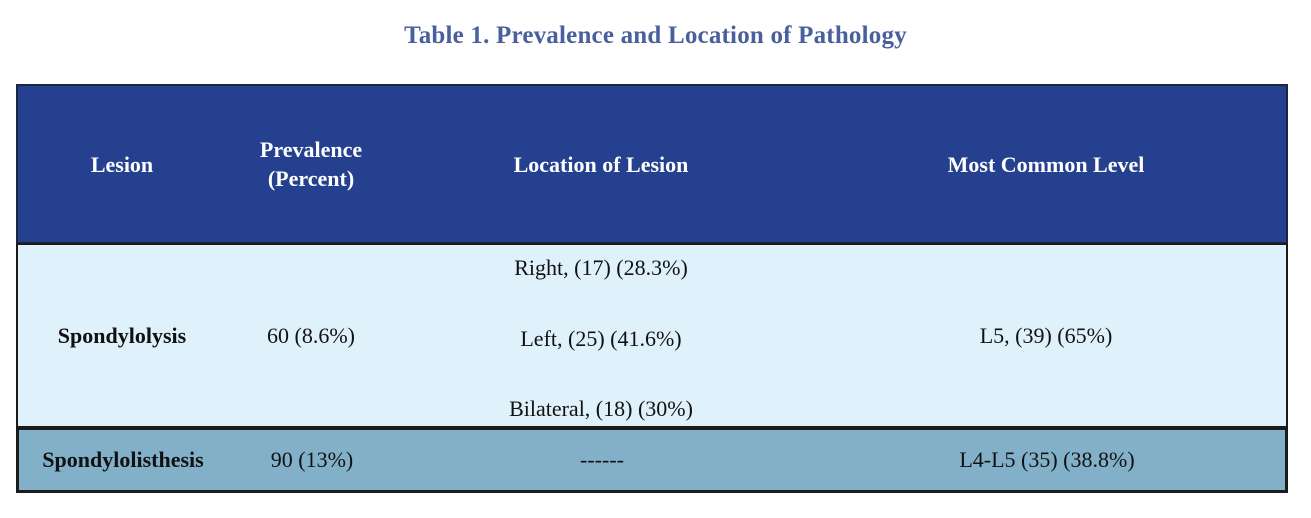 The image size is (1311, 518). What do you see at coordinates (311, 178) in the screenshot?
I see `header-prevalence-line2: (Percent)` at bounding box center [311, 178].